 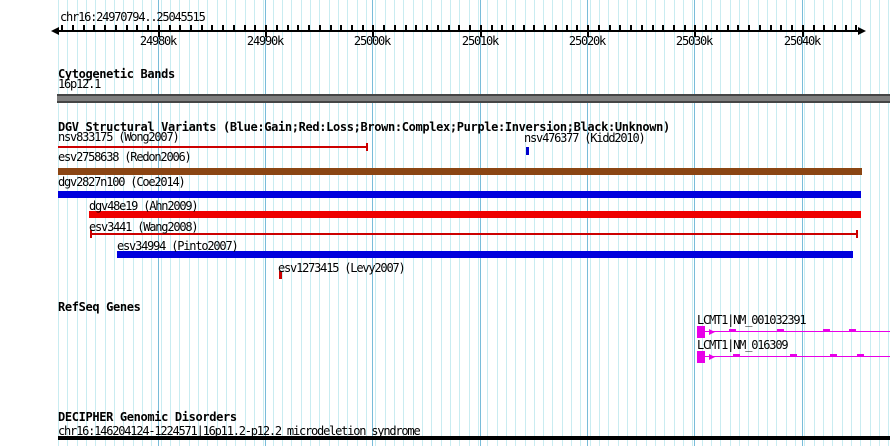 I want to click on cytogenetic-header: Cytogenetic Bands, so click(x=116, y=74).